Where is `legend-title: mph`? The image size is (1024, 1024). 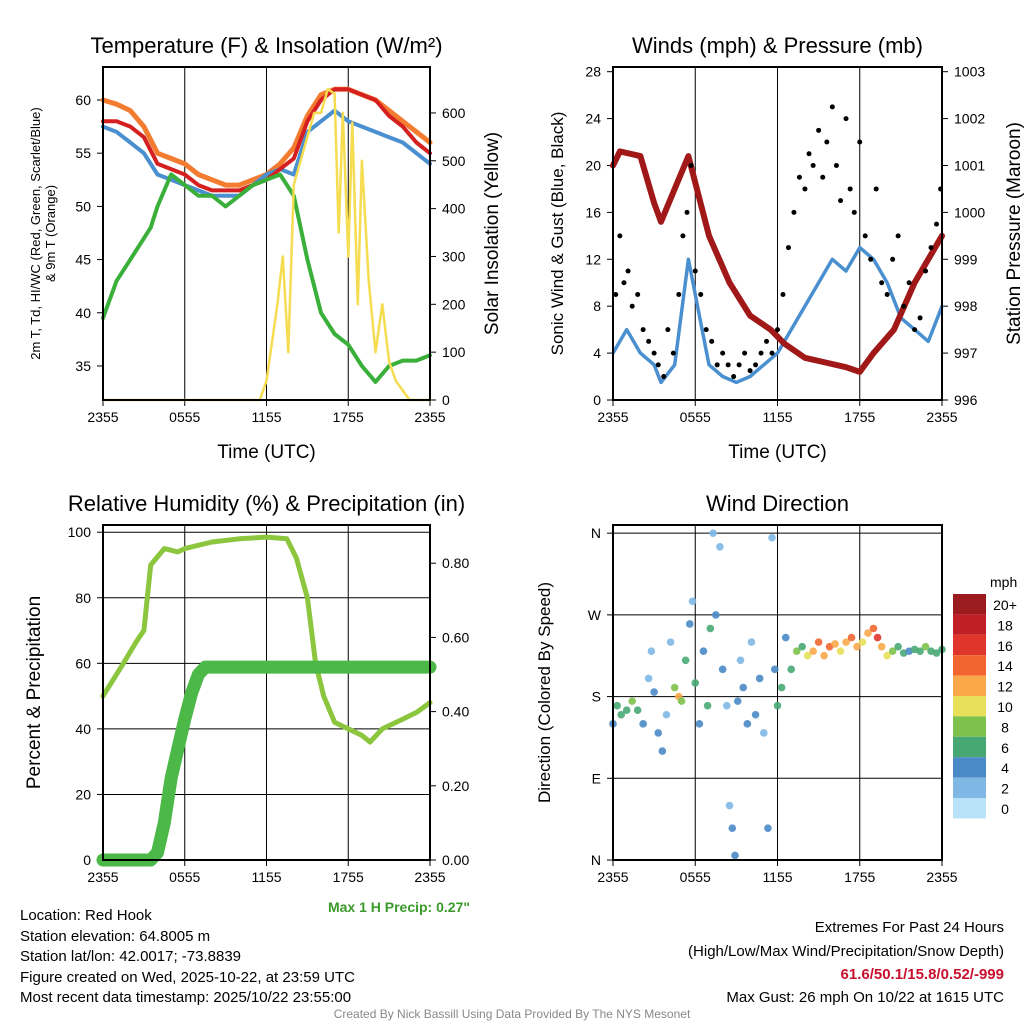 legend-title: mph is located at coordinates (1003, 582).